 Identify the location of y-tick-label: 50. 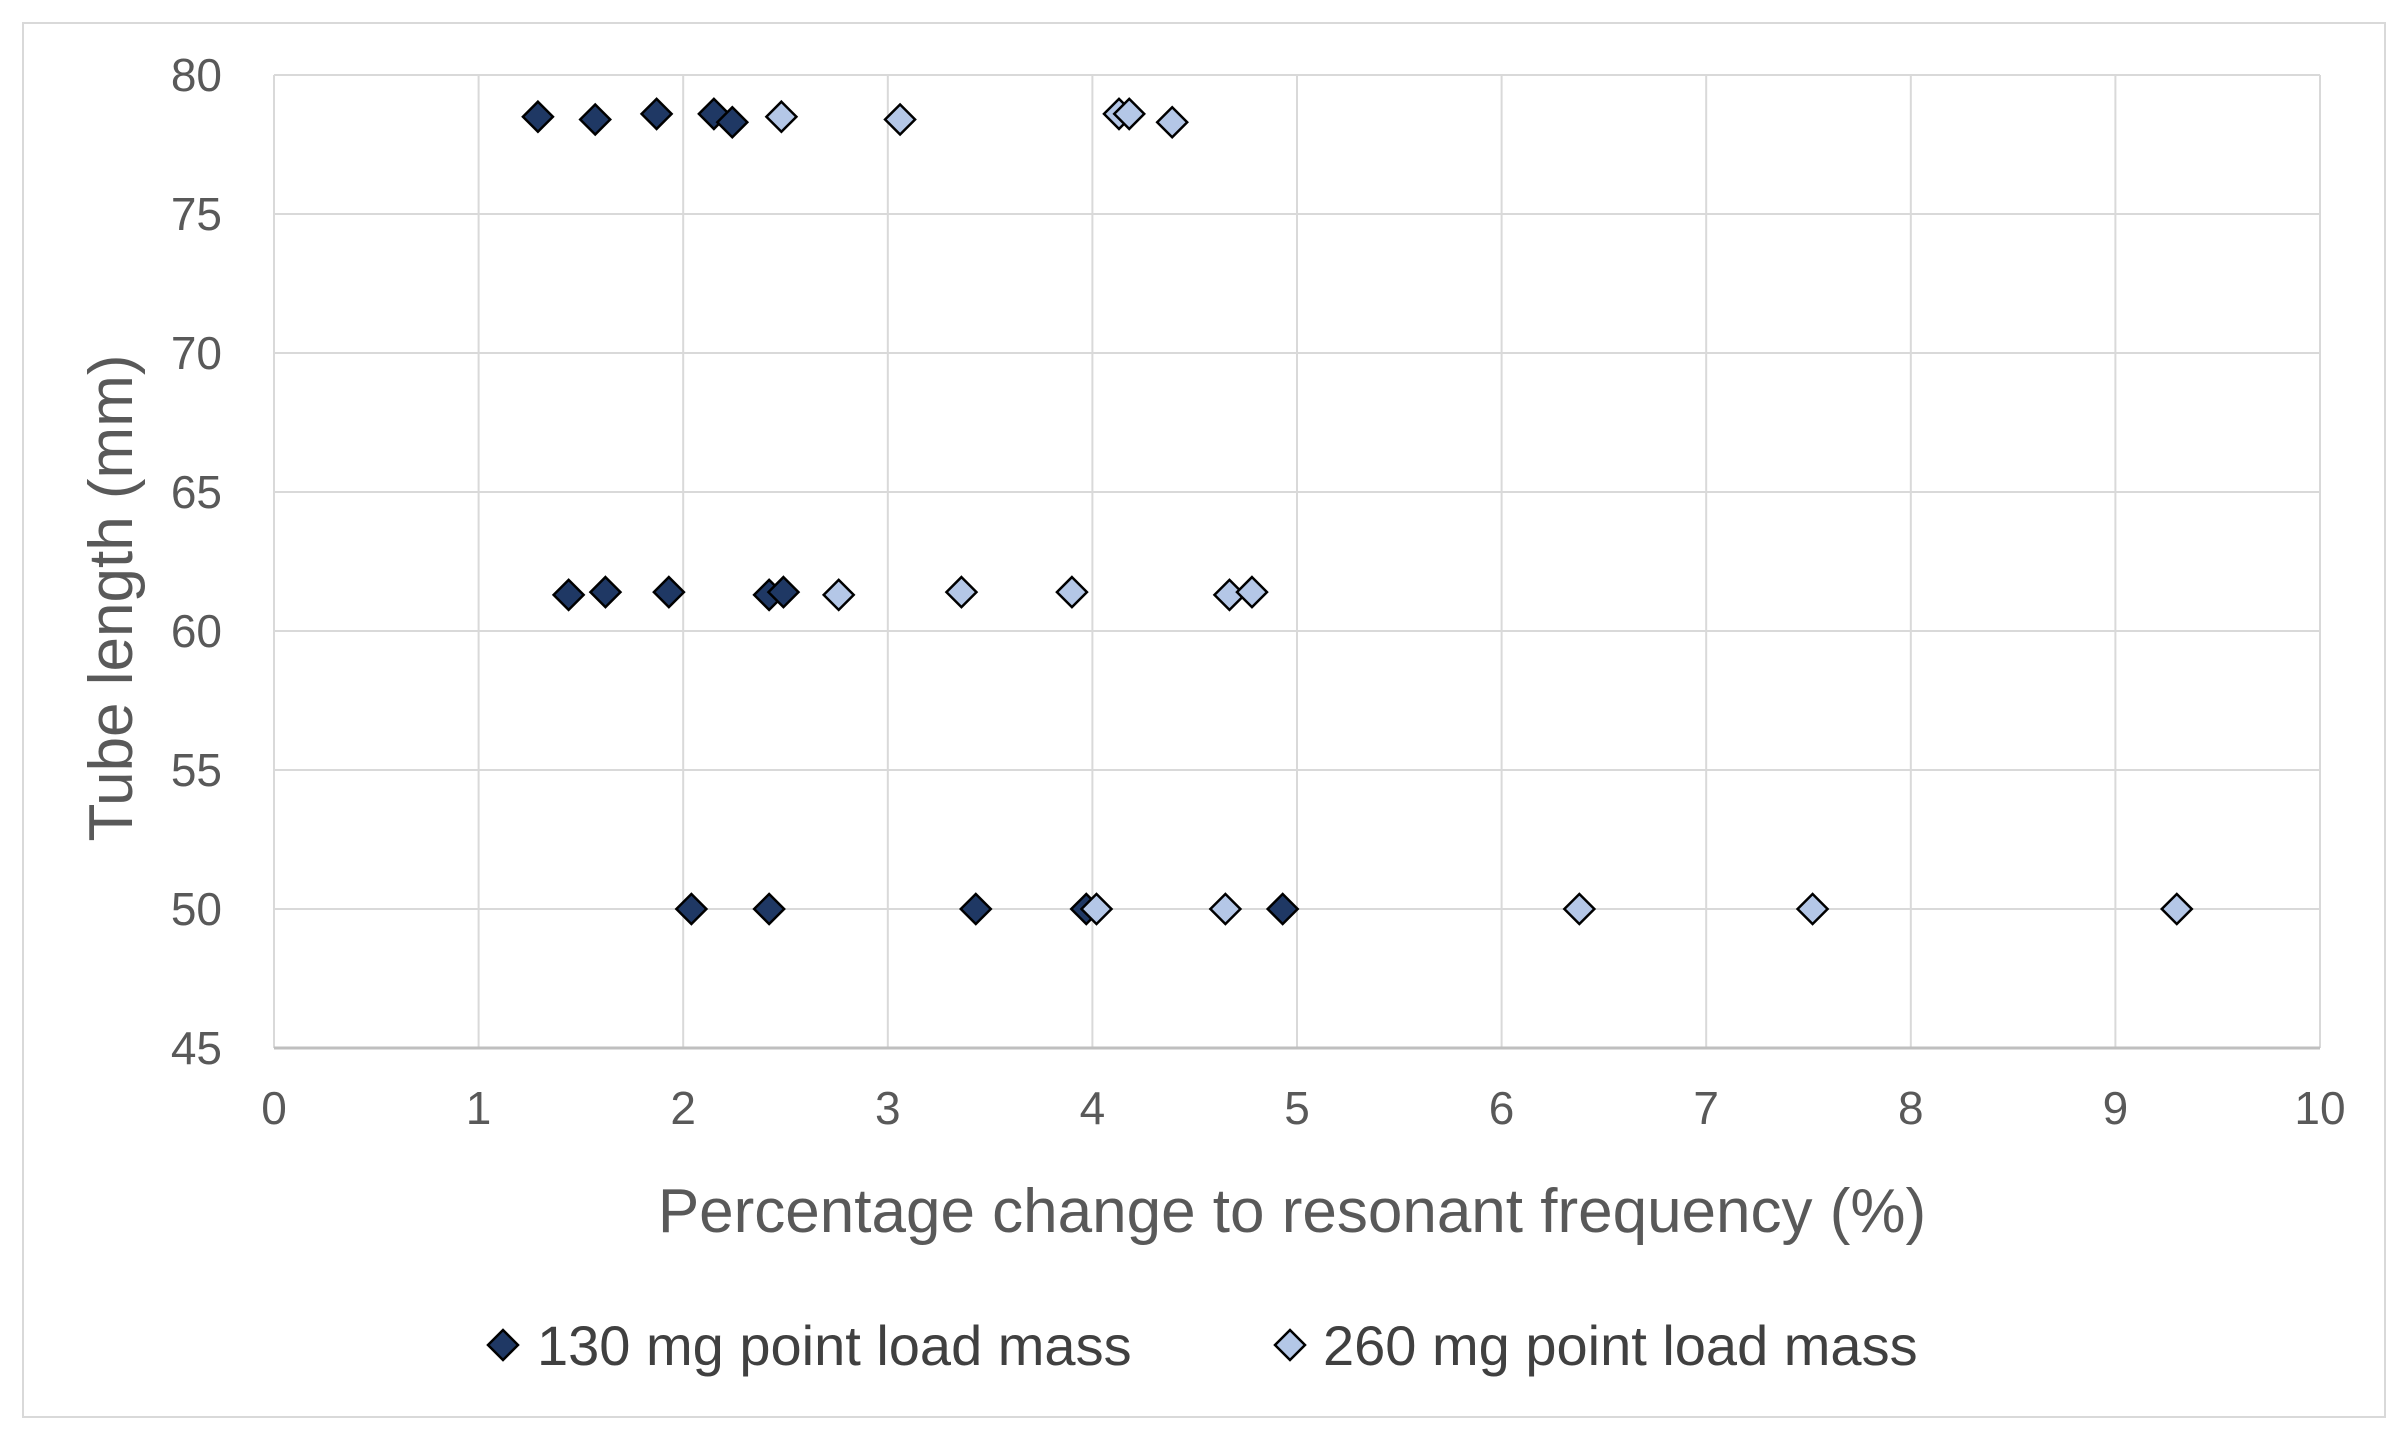
(196, 909).